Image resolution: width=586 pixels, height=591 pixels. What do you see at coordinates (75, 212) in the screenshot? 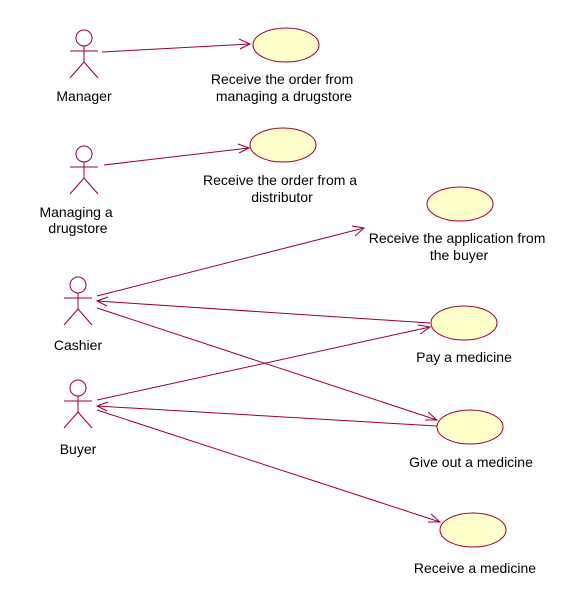
I see `actor-label-line: Managing a` at bounding box center [75, 212].